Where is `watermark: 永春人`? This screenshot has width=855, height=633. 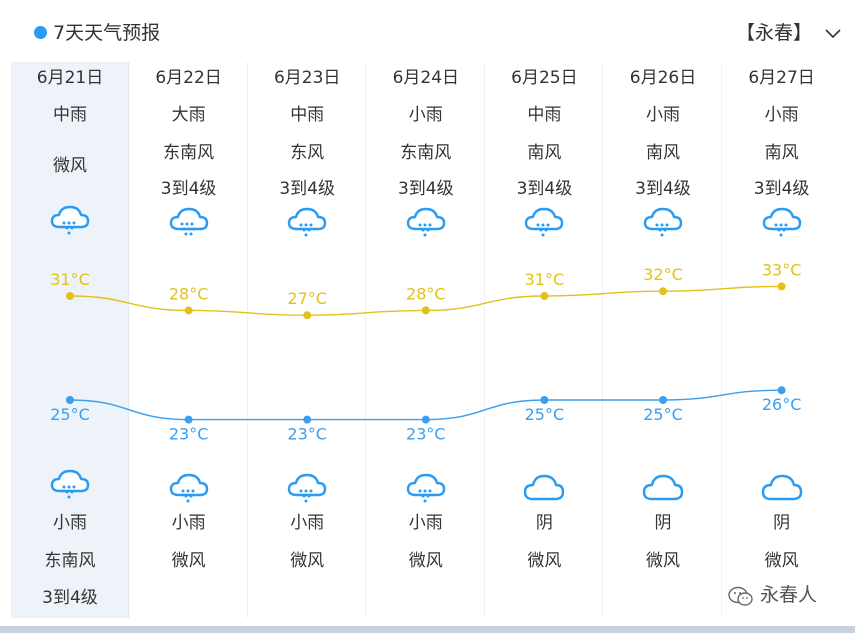
watermark: 永春人 is located at coordinates (782, 596).